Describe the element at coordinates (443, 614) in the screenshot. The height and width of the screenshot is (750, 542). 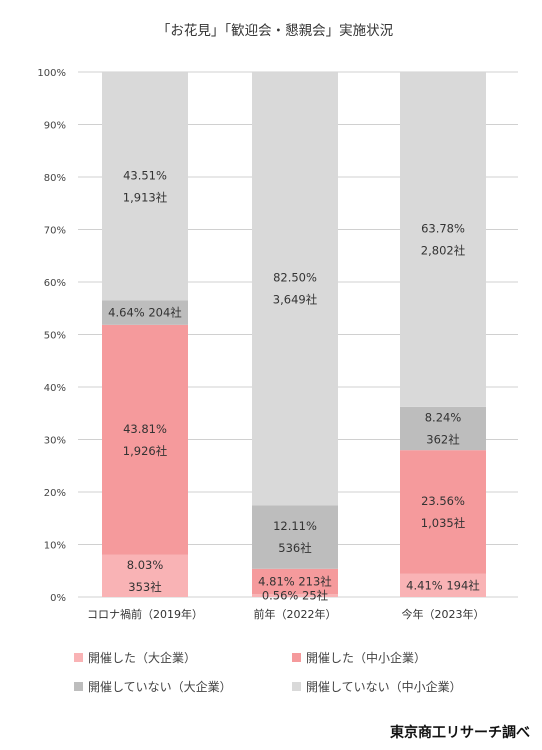
I see `x-category-label: 今年（2023年）` at that location.